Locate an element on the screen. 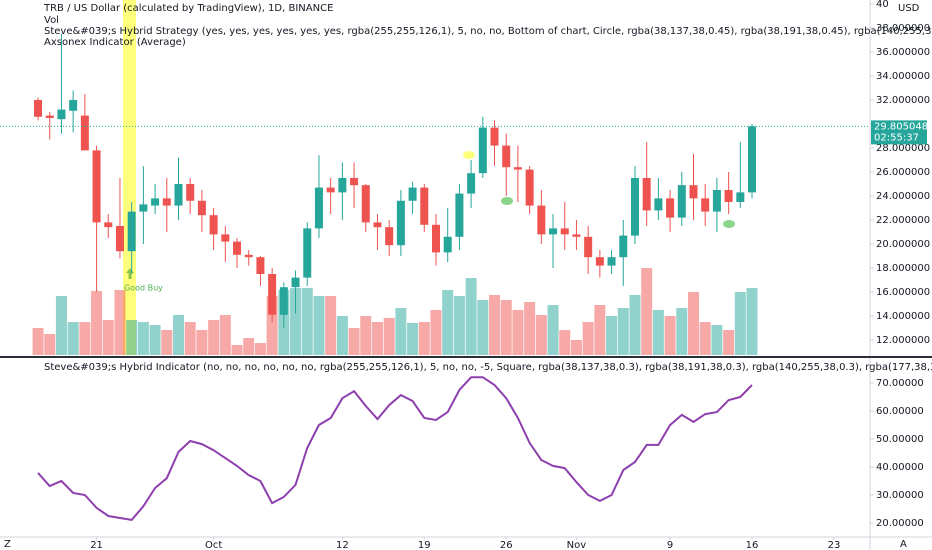 This screenshot has width=932, height=550. y-tick-label: 16.000000 is located at coordinates (903, 292).